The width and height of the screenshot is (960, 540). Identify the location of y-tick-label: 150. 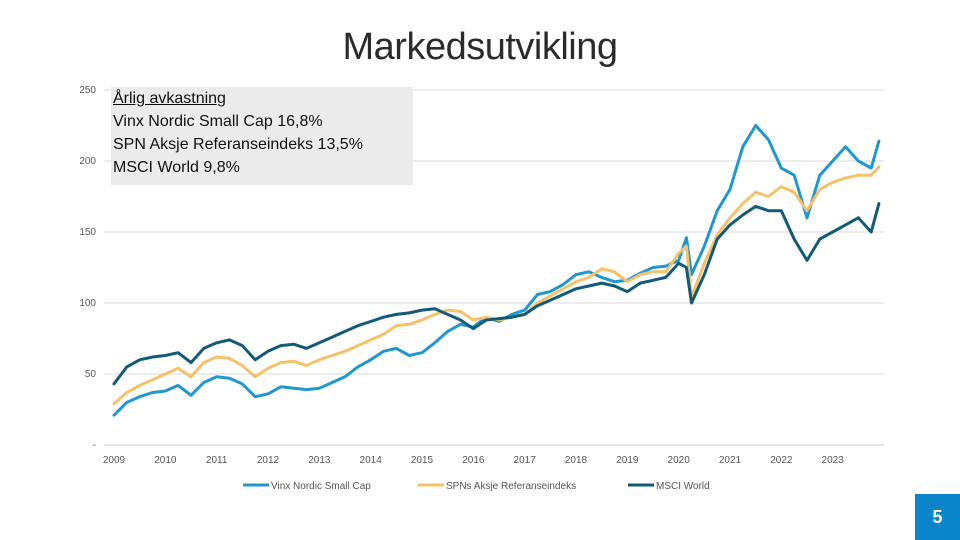
(87, 232).